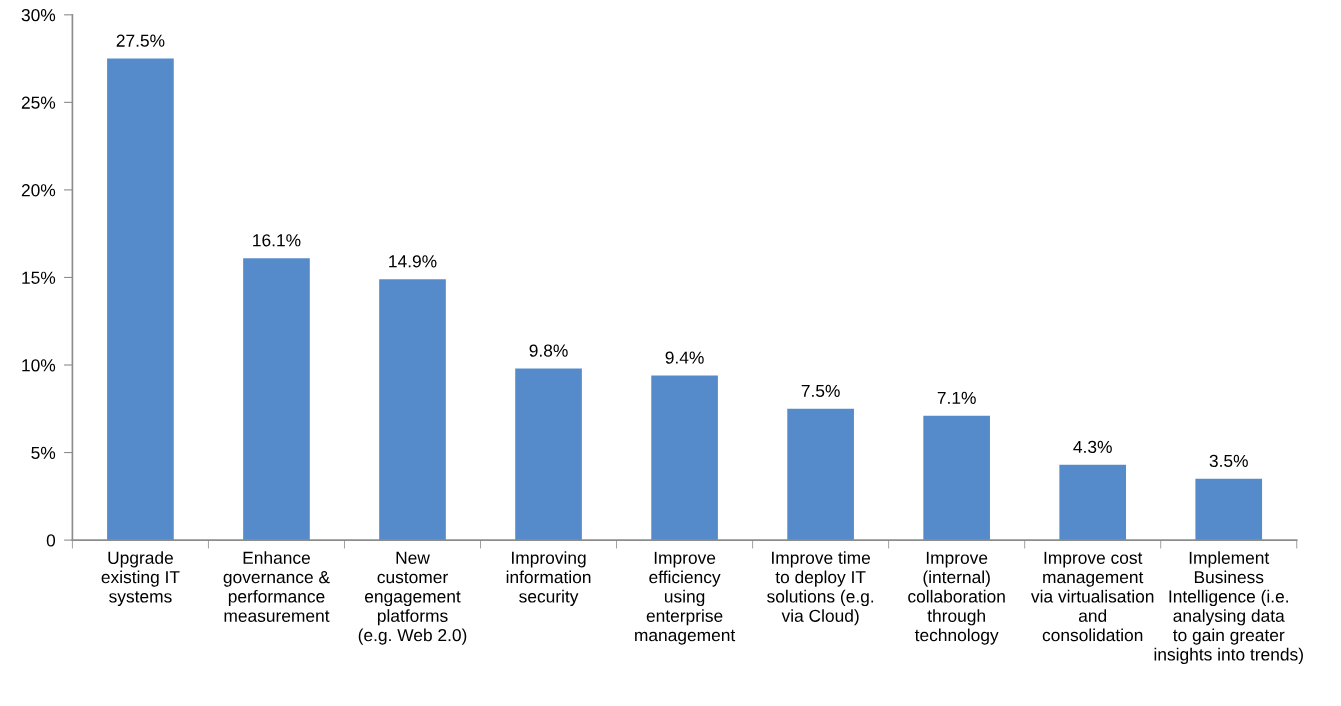  Describe the element at coordinates (140, 40) in the screenshot. I see `data-label: 27.5%` at that location.